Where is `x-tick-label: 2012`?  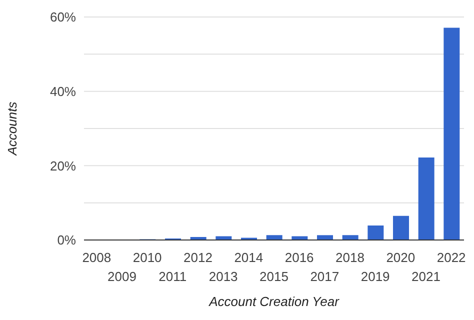
x-tick-label: 2012 is located at coordinates (198, 257).